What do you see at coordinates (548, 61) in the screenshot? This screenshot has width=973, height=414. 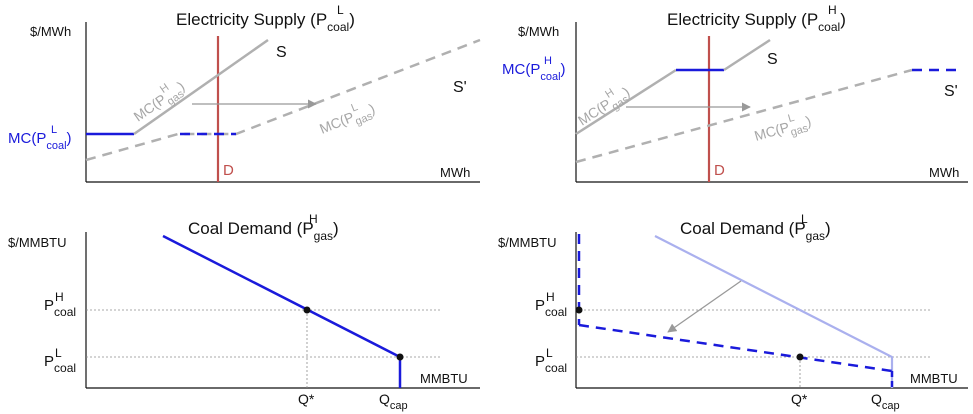 I see `mc-coal-superscript: H` at bounding box center [548, 61].